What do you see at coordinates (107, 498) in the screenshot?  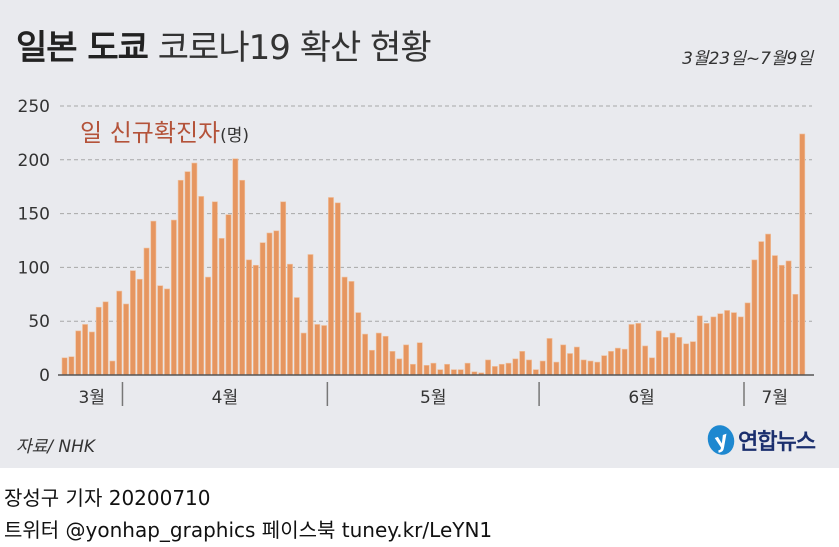 I see `credit-reporter: 장성구 기자 20200710` at bounding box center [107, 498].